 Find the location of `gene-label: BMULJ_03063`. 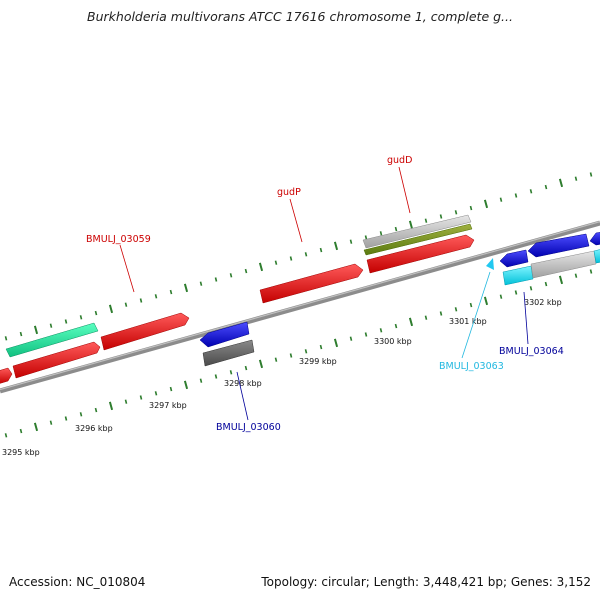

gene-label: BMULJ_03063 is located at coordinates (471, 366).